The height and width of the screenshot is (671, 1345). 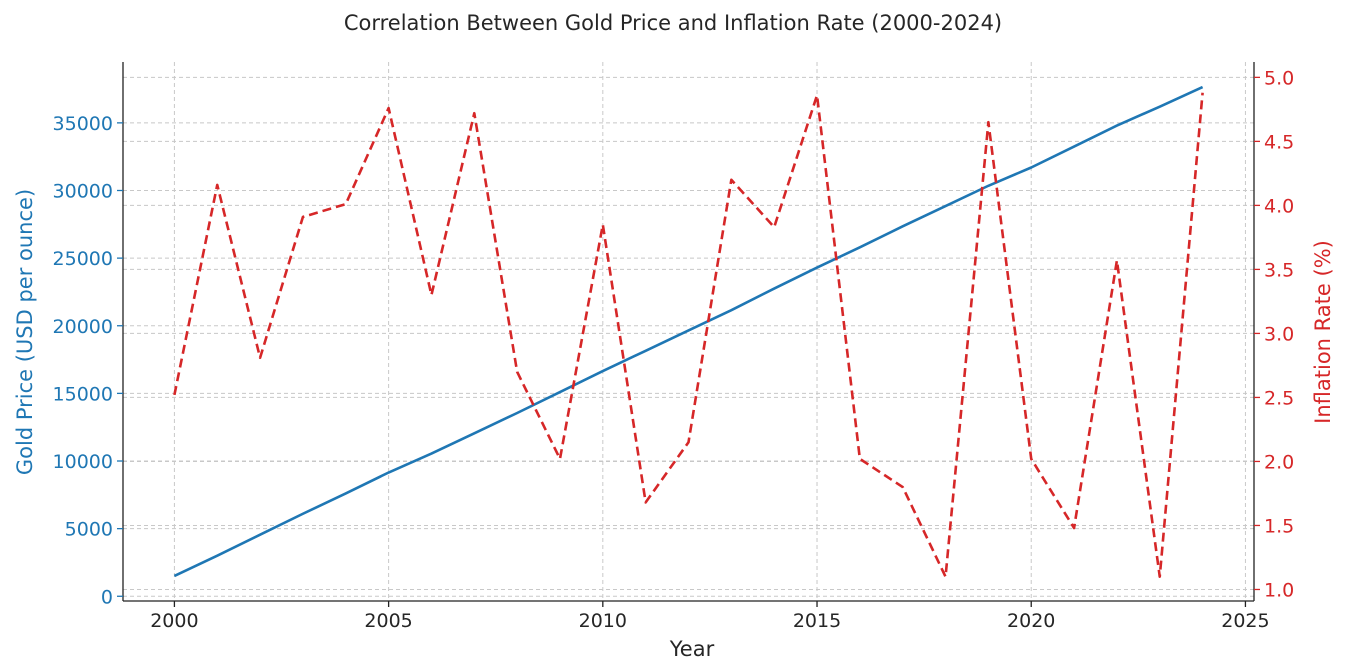 I want to click on y-tick-label-left: 5000, so click(x=89, y=530).